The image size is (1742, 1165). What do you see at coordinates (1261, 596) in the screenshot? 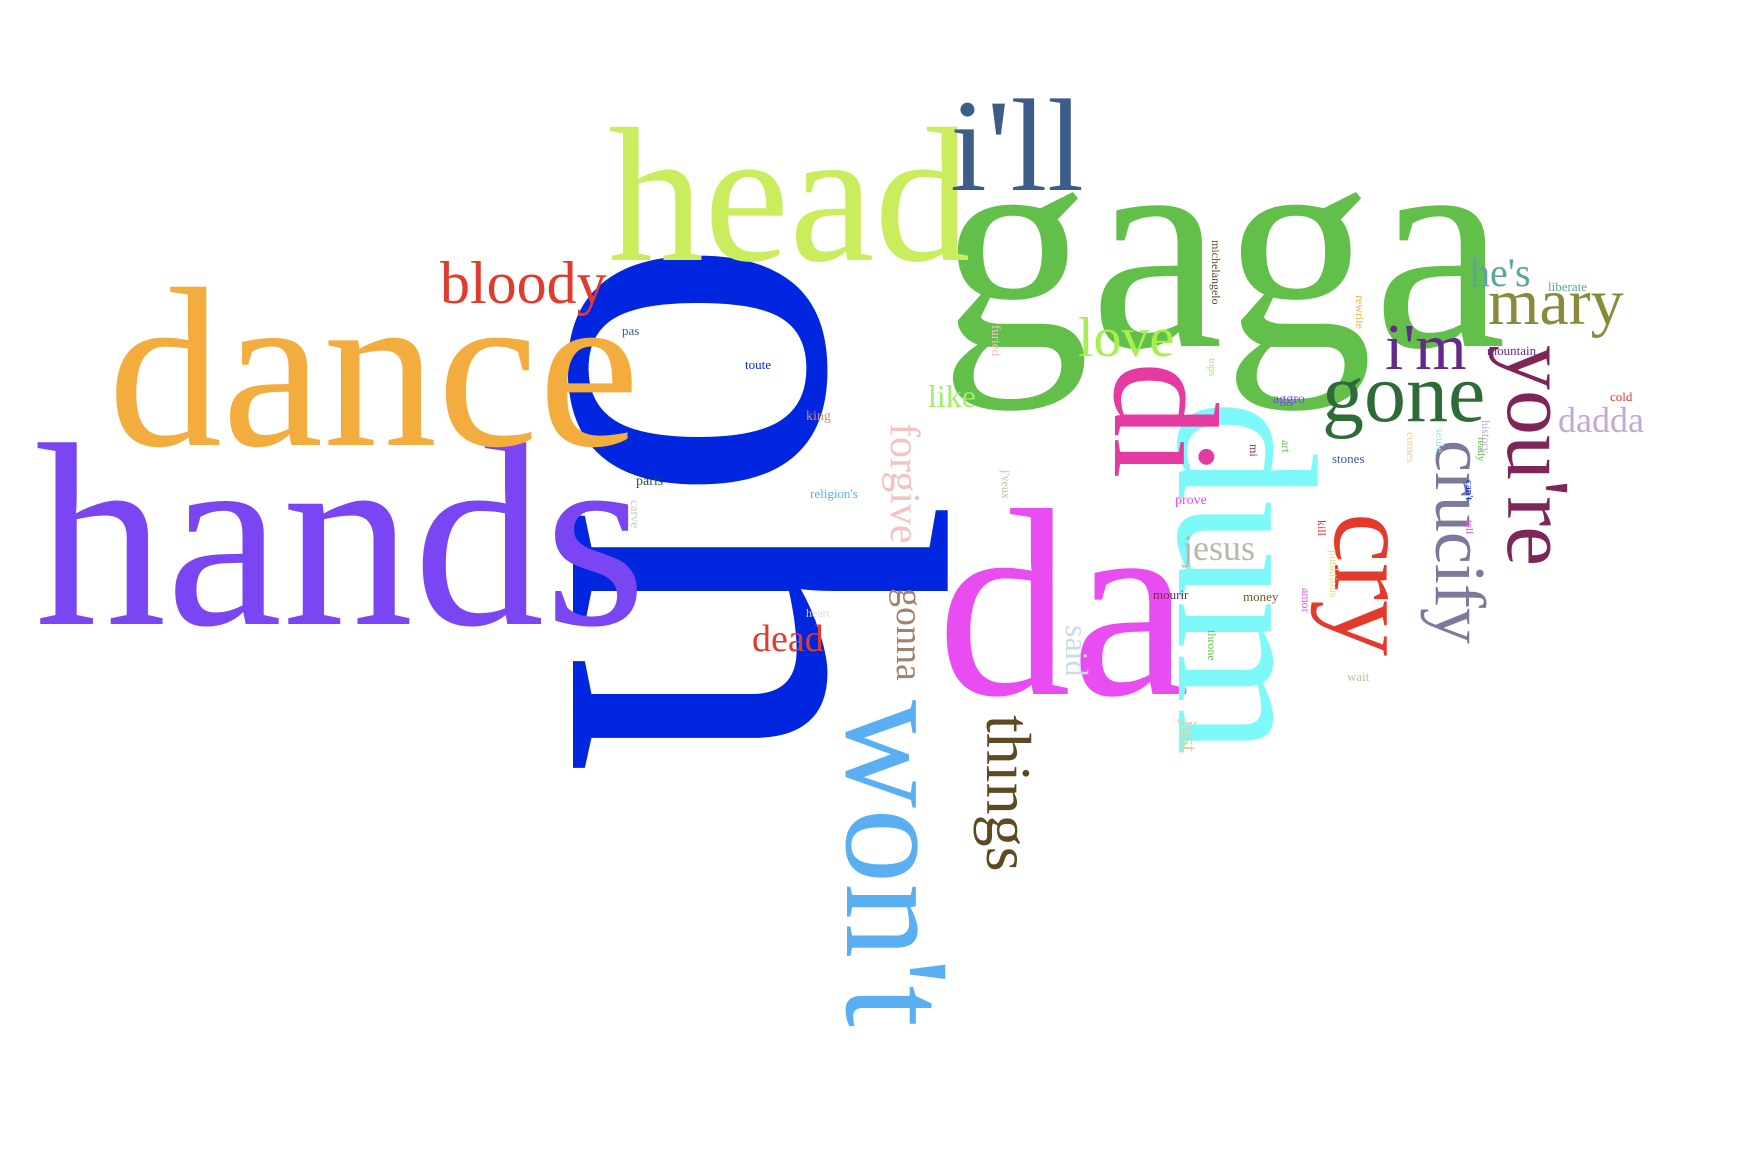
I see `word-money: money` at bounding box center [1261, 596].